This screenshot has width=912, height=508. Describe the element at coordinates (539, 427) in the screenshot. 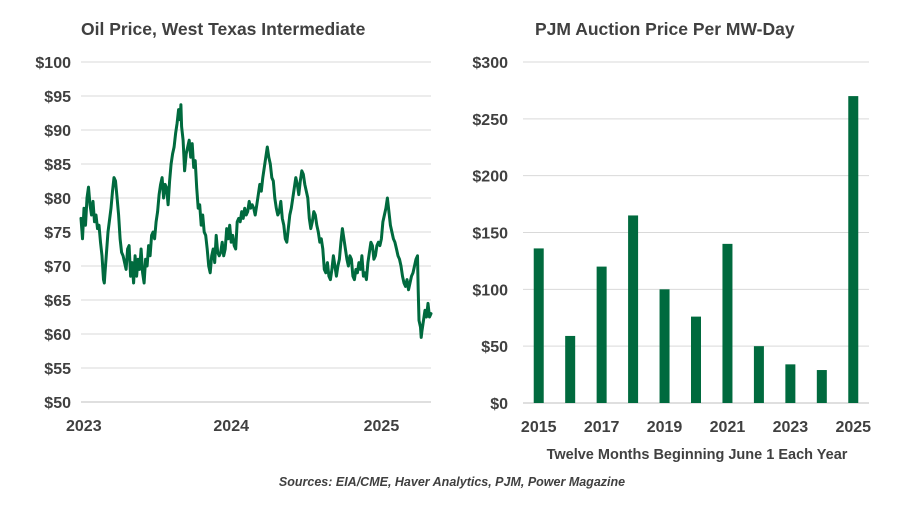

I see `pjm-x-tick-label: 2015` at that location.